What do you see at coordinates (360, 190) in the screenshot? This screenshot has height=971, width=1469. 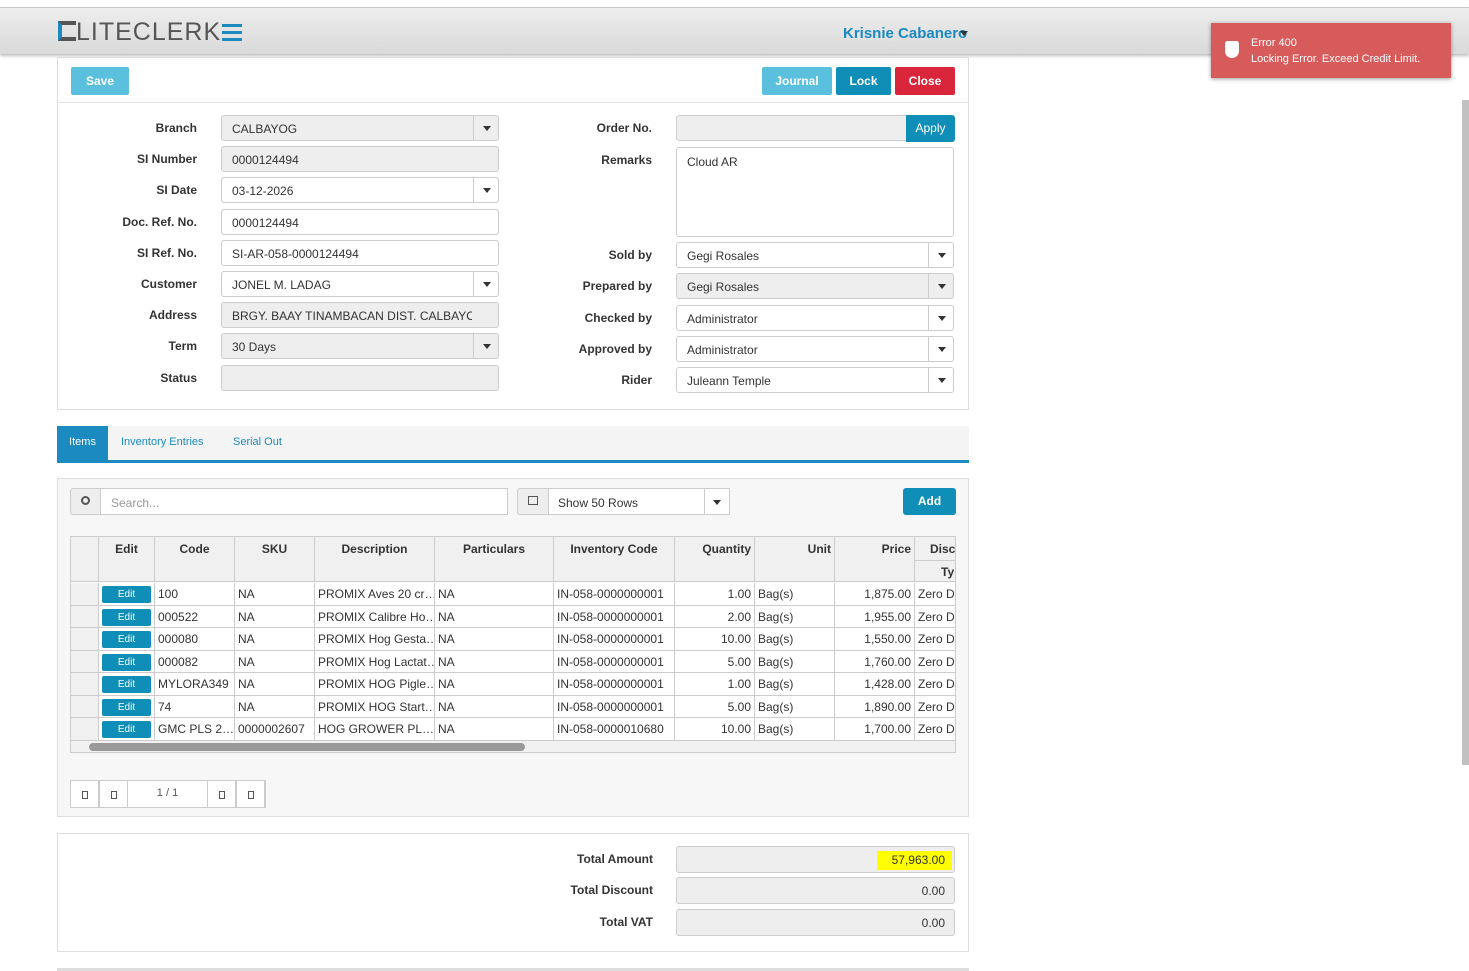 I see `input-field: 03-12-2026` at bounding box center [360, 190].